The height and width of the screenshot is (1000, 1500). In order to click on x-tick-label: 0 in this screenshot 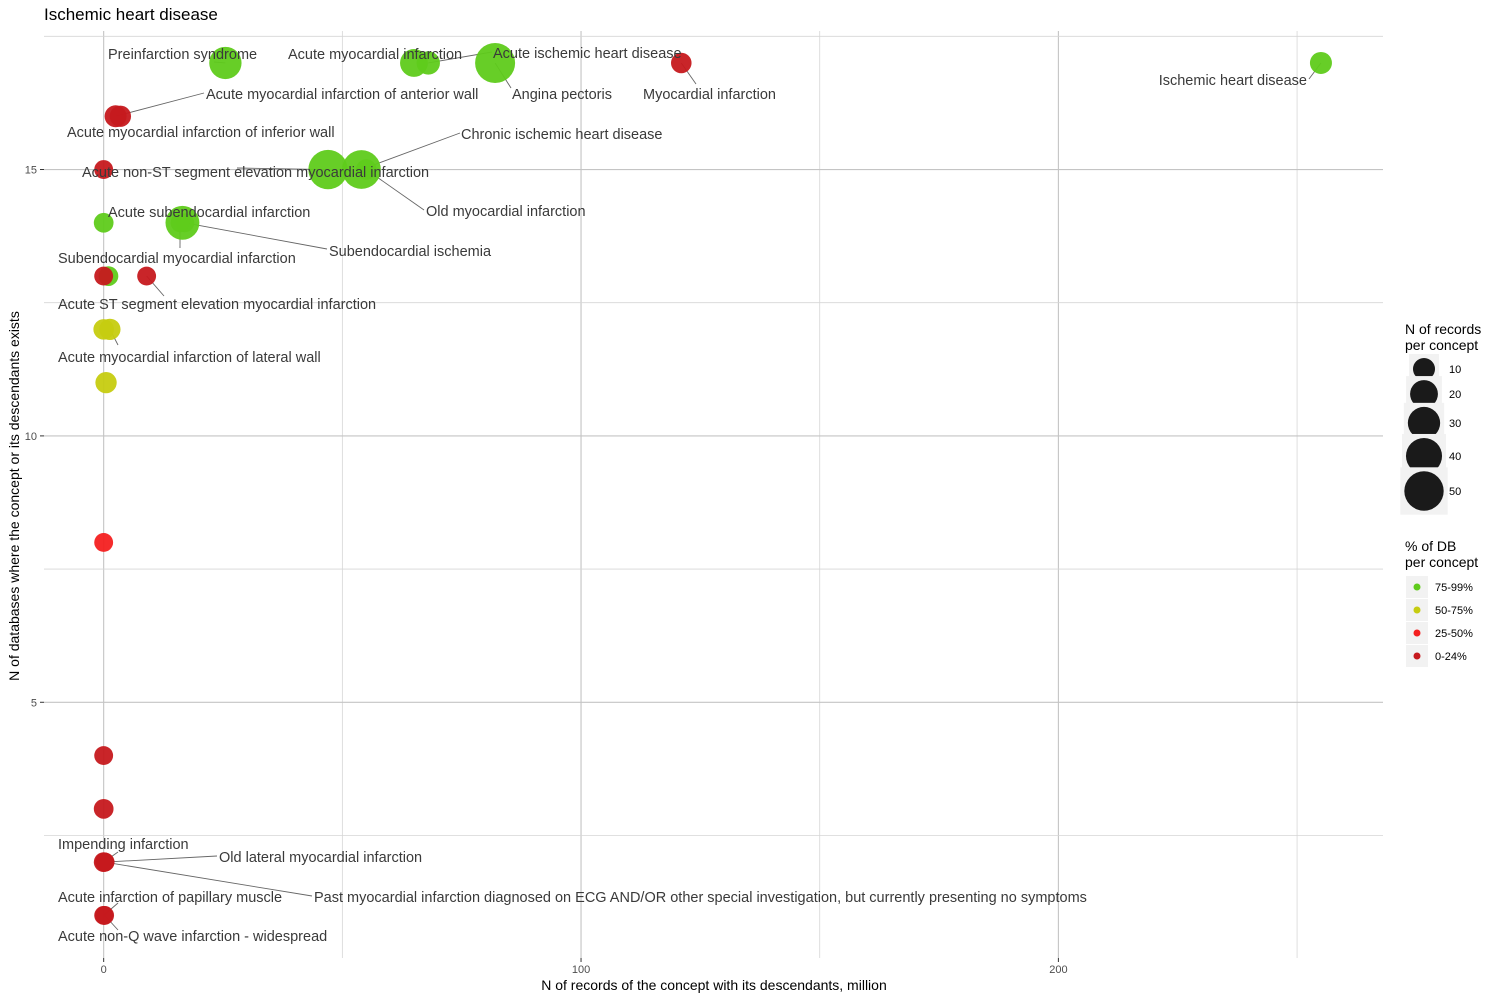, I will do `click(104, 970)`.